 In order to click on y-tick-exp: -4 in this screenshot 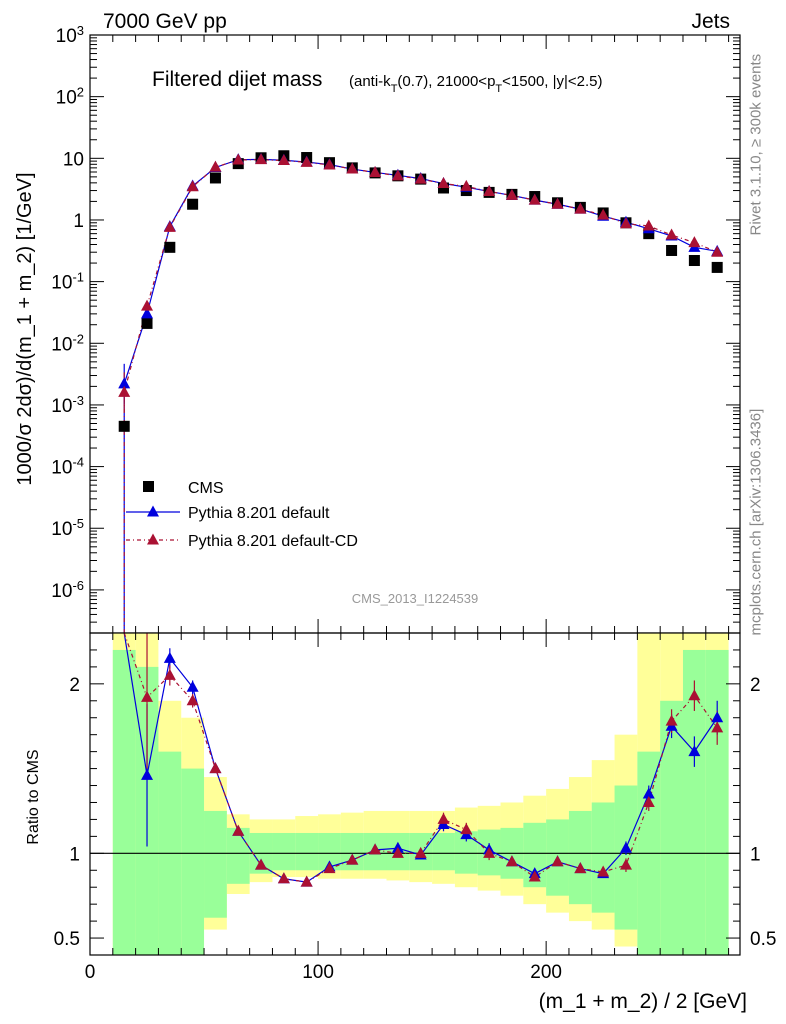, I will do `click(78, 461)`.